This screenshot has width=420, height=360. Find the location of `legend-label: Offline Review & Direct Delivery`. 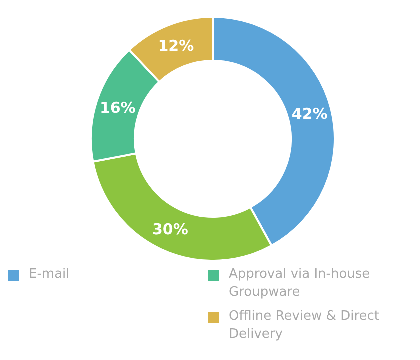

legend-label: Offline Review & Direct Delivery is located at coordinates (304, 326).